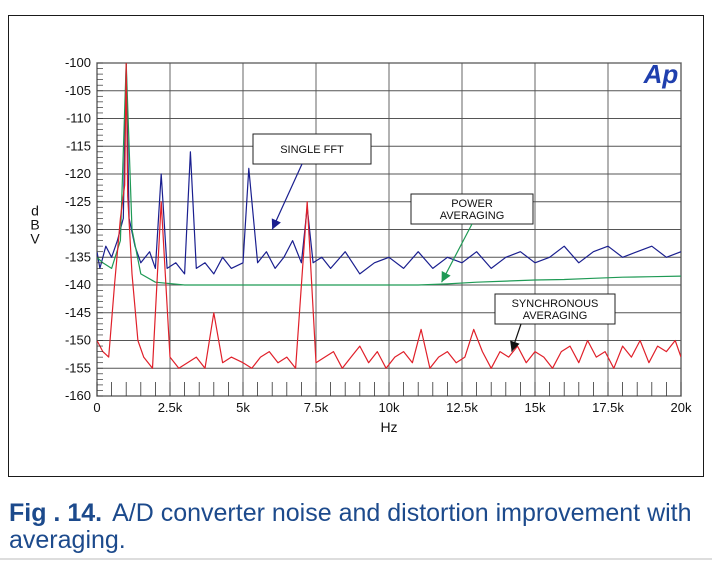  I want to click on ap-logo: Ap, so click(661, 74).